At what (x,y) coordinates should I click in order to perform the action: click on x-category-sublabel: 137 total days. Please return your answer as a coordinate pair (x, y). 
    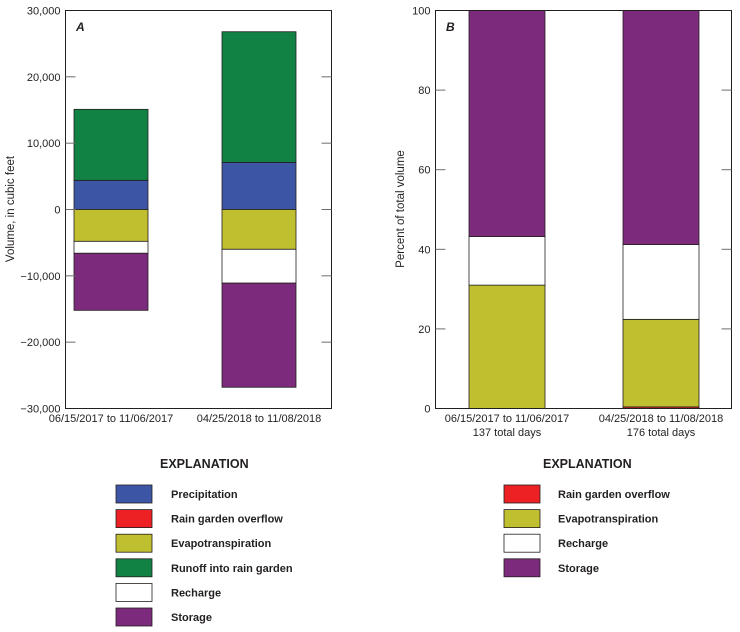
    Looking at the image, I should click on (507, 433).